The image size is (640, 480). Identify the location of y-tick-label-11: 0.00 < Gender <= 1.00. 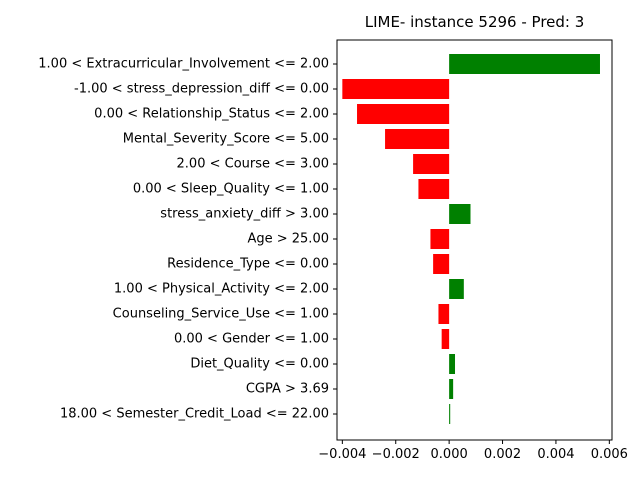
(251, 339).